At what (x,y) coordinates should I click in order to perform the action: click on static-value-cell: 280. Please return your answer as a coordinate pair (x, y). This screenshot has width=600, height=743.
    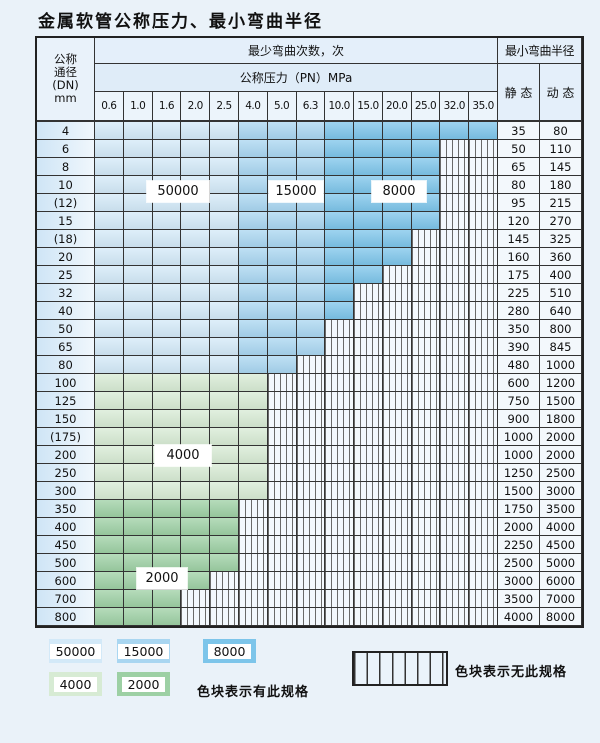
    Looking at the image, I should click on (519, 311).